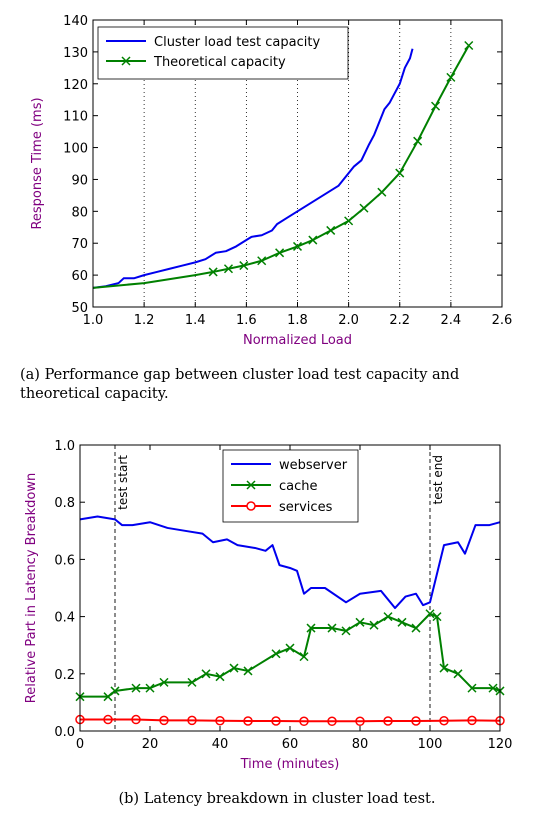 The width and height of the screenshot is (554, 822). What do you see at coordinates (93, 320) in the screenshot?
I see `x-tick-label: 1.0` at bounding box center [93, 320].